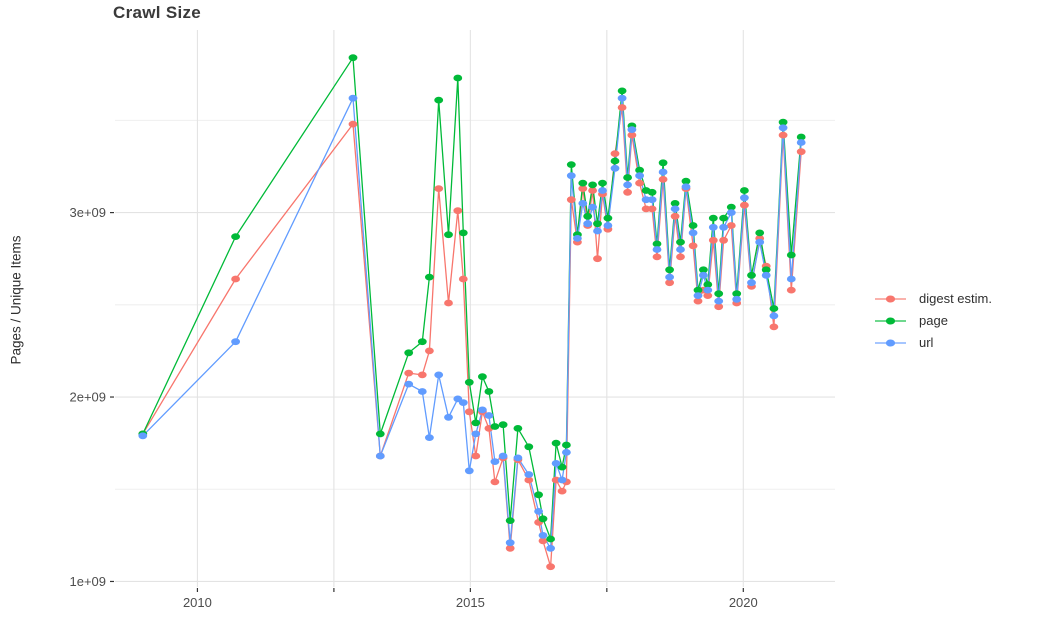  I want to click on legend: digest estim. page url, so click(933, 320).